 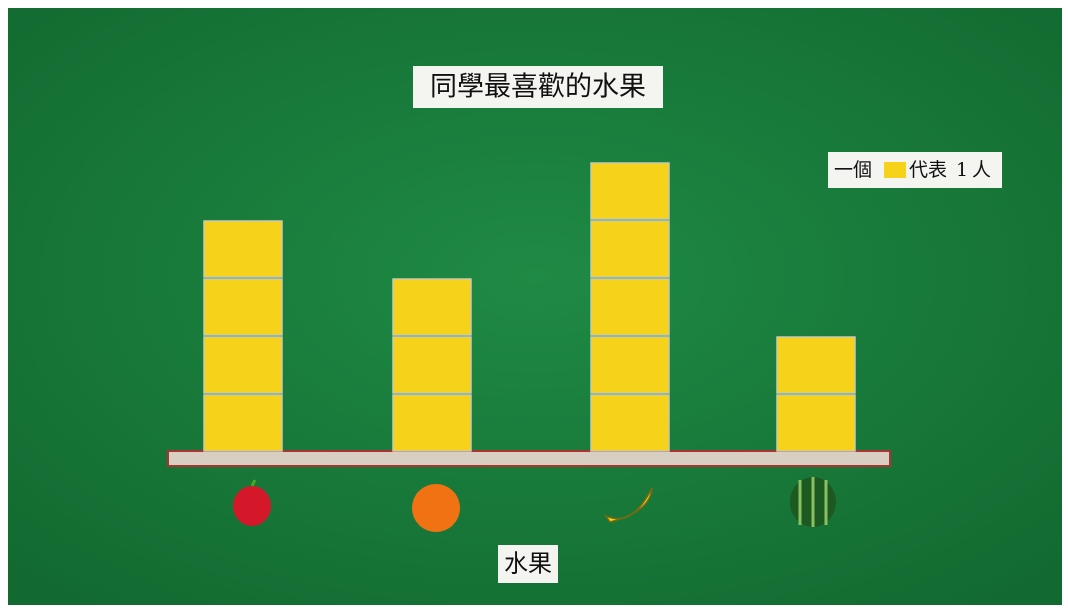 I want to click on legend-prefix: 一個, so click(x=853, y=170).